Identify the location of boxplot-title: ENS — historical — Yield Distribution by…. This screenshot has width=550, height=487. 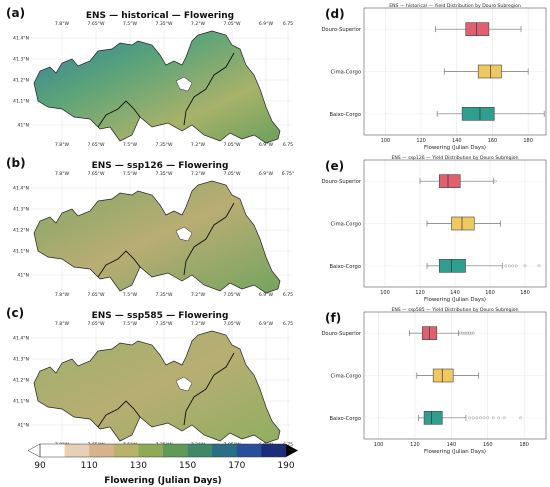
(455, 6).